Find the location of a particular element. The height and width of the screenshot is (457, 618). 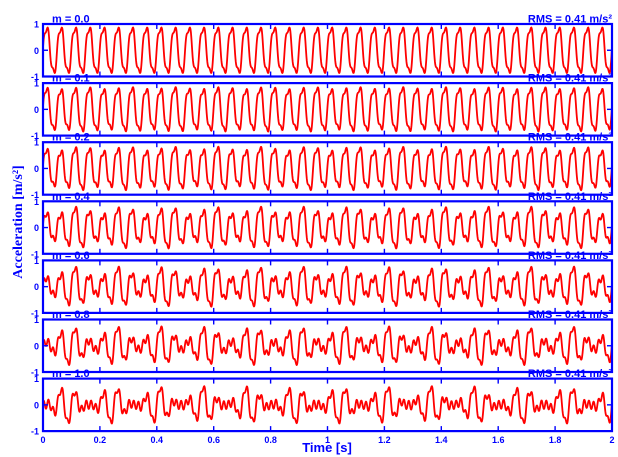

x-tick-label: 0.6 is located at coordinates (213, 440).